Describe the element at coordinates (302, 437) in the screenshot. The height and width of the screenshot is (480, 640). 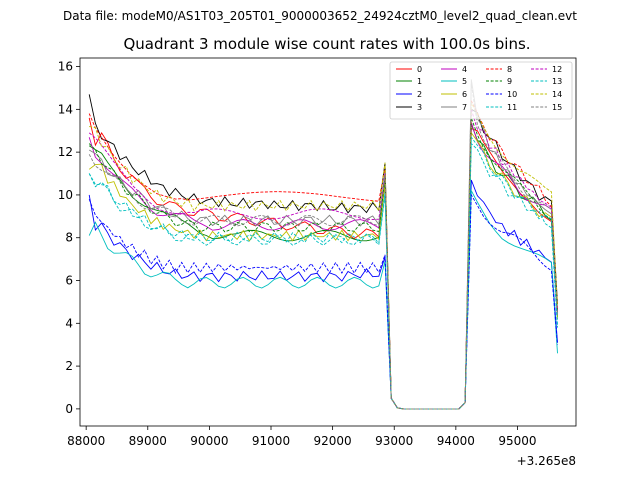
I see `x-axis: 88000 89000 90000 91000 92000 93000 94000 95000` at that location.